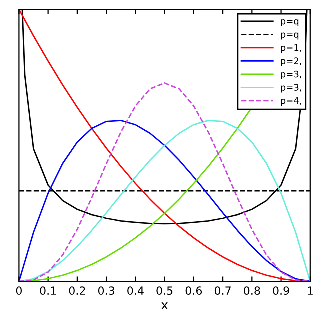 The height and width of the screenshot is (320, 320). What do you see at coordinates (310, 290) in the screenshot?
I see `x-tick-label: 1` at bounding box center [310, 290].